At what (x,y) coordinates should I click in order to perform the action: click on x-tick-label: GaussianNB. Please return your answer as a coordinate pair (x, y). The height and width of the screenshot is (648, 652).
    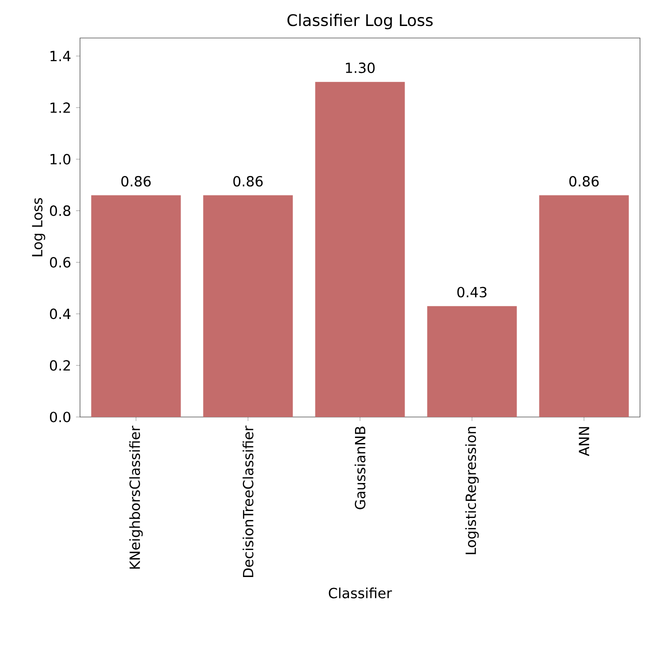
    Looking at the image, I should click on (360, 468).